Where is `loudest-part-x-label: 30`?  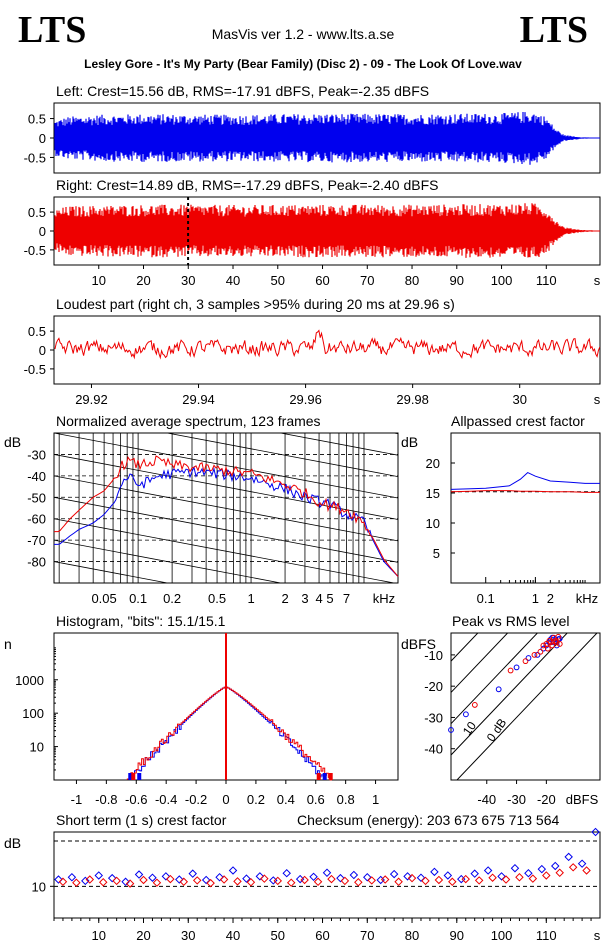 loudest-part-x-label: 30 is located at coordinates (519, 399).